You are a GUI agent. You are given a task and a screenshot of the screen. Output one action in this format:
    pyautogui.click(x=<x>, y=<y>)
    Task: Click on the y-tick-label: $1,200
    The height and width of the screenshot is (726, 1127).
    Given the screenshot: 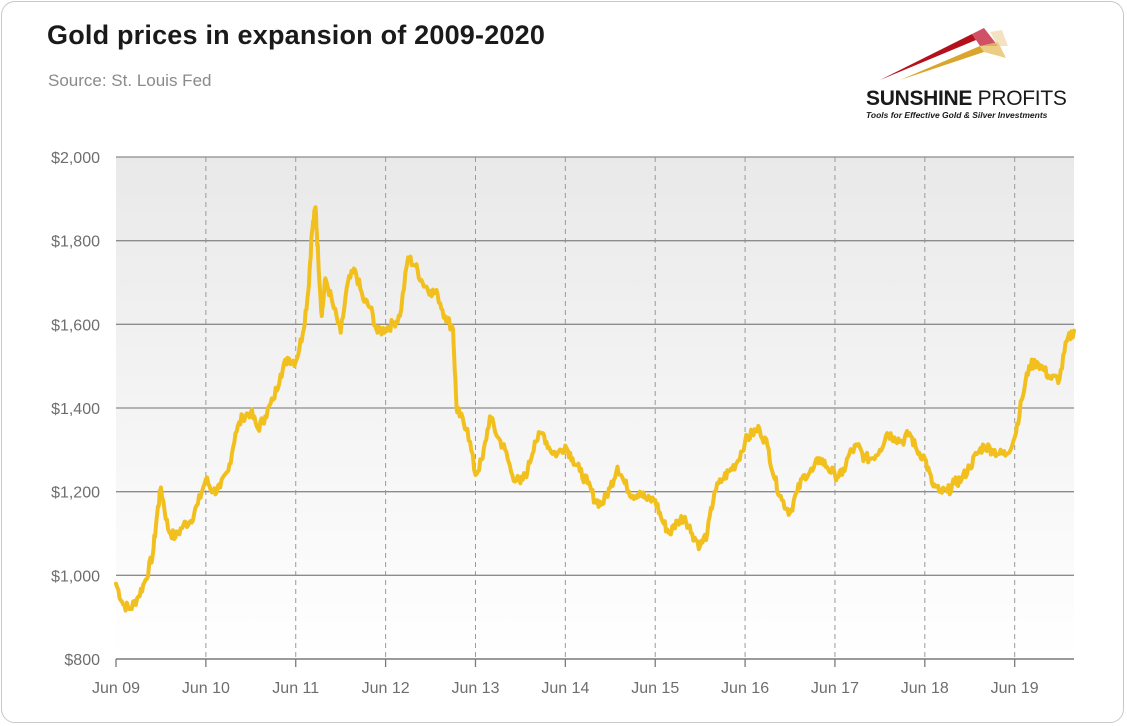 What is the action you would take?
    pyautogui.click(x=75, y=493)
    